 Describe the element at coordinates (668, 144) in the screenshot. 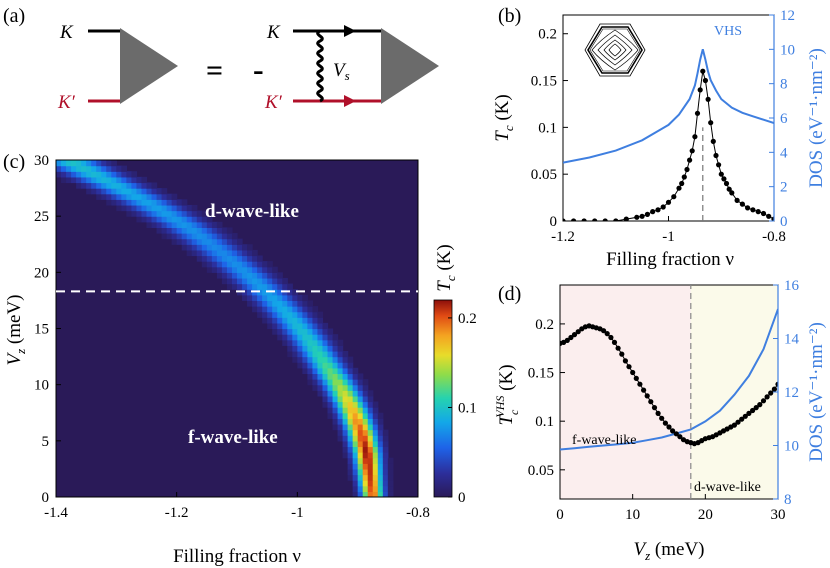

I see `b-tc-points` at that location.